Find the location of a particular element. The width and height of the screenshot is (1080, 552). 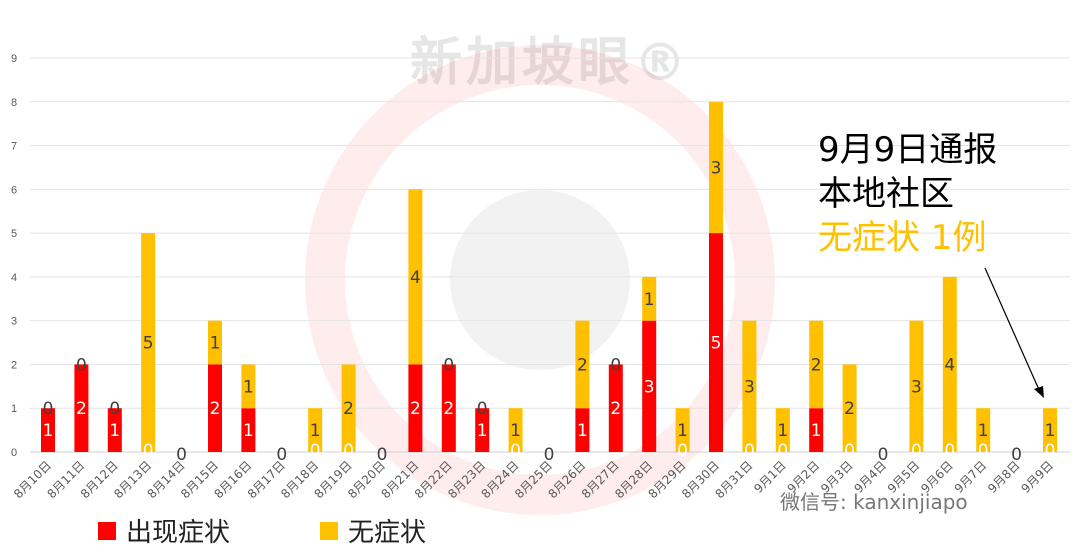

y-tick-label: 7 is located at coordinates (14, 147).